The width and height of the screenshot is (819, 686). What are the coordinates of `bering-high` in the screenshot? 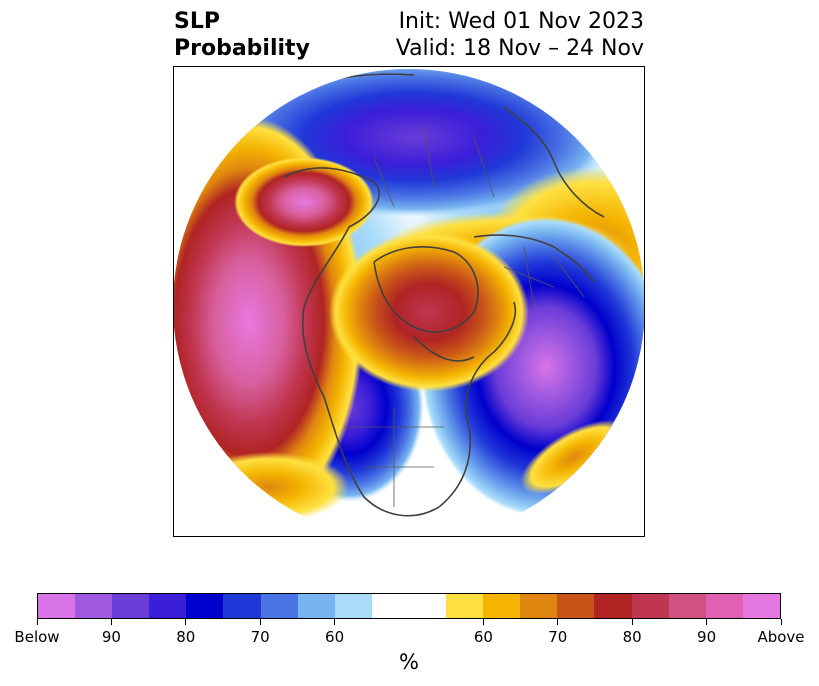 It's located at (304, 202).